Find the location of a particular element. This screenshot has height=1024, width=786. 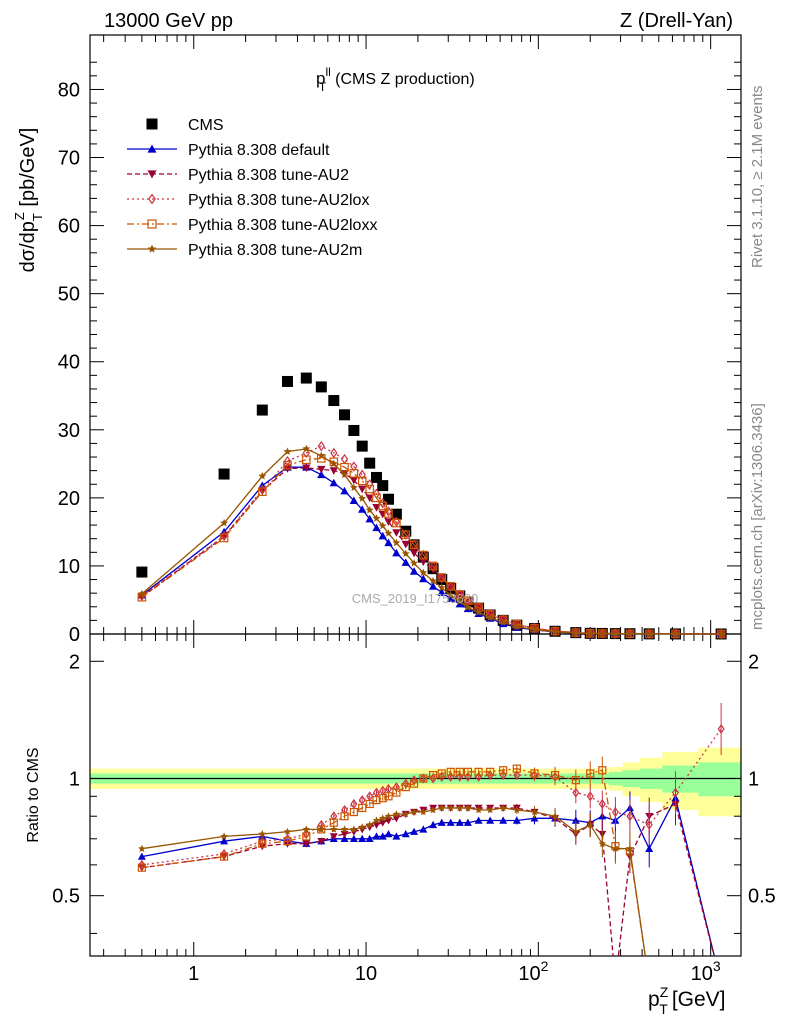

legend-label: Pythia 8.308 tune-AU2lox is located at coordinates (278, 200).